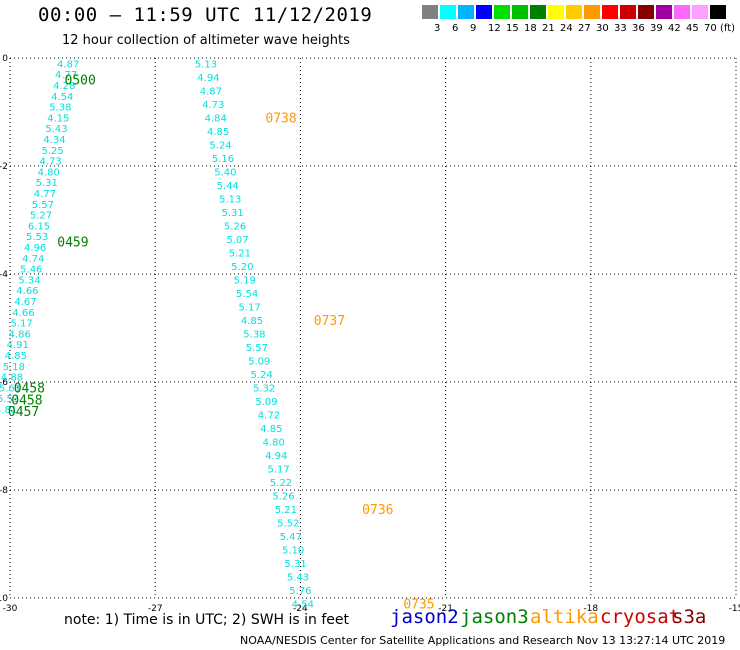 The width and height of the screenshot is (740, 650). What do you see at coordinates (4, 599) in the screenshot?
I see `y-tick-label: -10` at bounding box center [4, 599].